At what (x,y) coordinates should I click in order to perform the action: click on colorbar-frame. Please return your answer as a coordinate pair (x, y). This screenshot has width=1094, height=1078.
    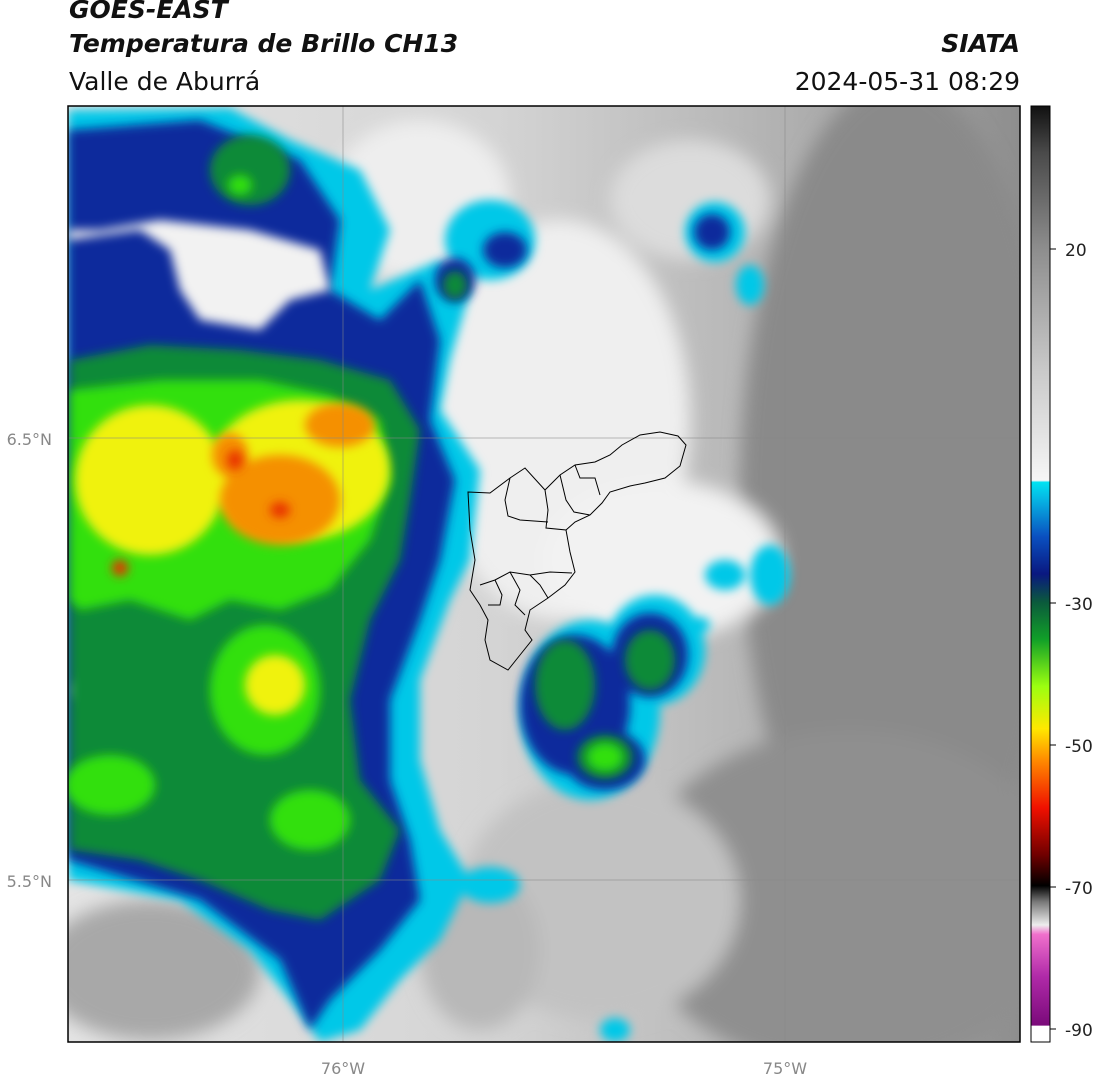
    Looking at the image, I should click on (1040, 574).